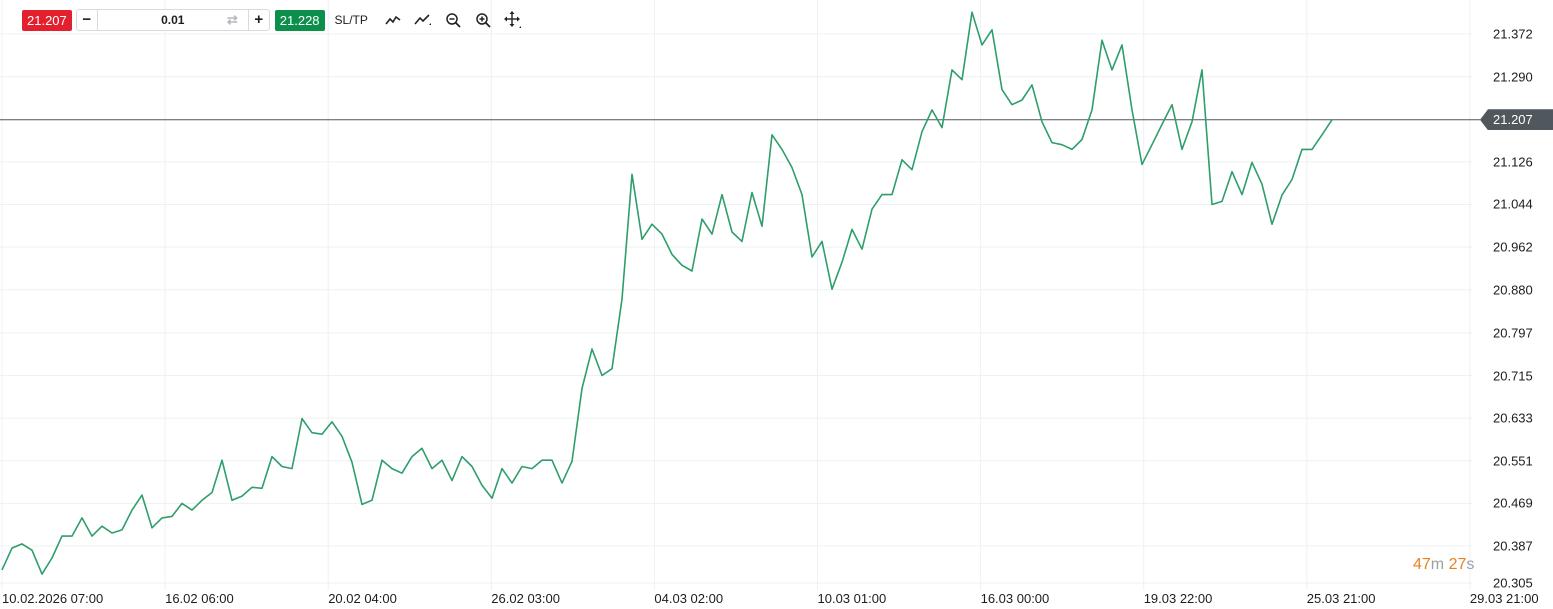 The height and width of the screenshot is (609, 1553). Describe the element at coordinates (1513, 290) in the screenshot. I see `price-tick-label: 20.880` at that location.